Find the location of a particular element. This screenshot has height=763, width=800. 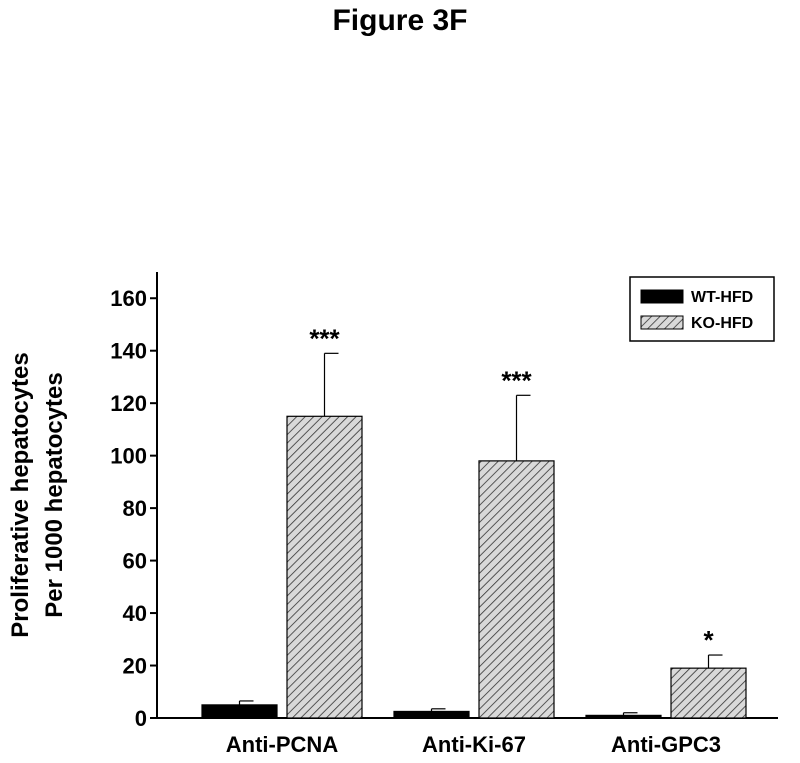

y-tick-label: 100 is located at coordinates (128, 456).